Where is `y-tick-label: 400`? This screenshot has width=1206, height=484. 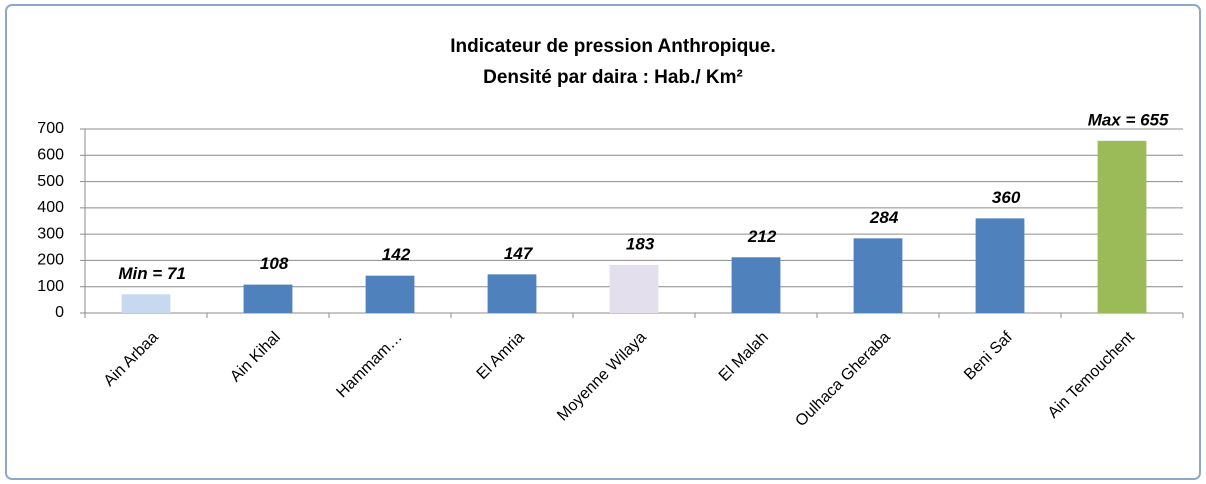
y-tick-label: 400 is located at coordinates (50, 207).